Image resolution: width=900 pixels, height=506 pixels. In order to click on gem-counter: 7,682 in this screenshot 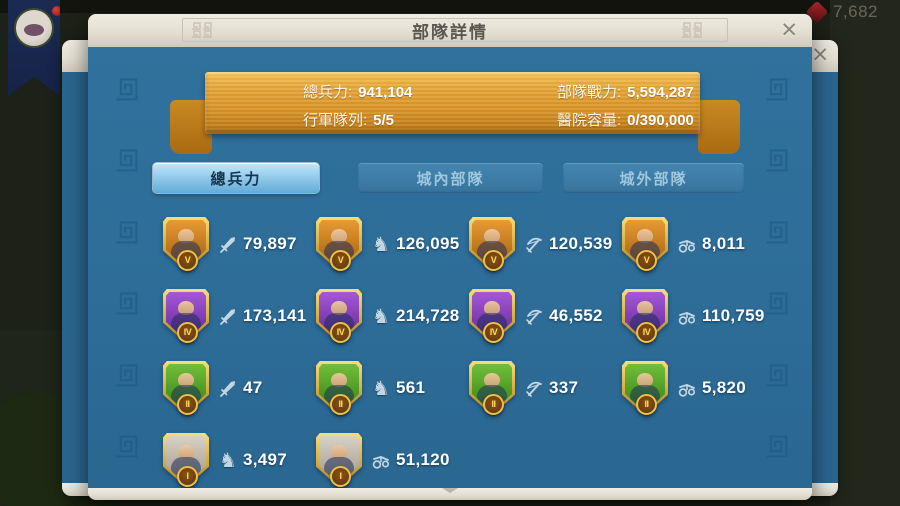, I will do `click(841, 12)`.